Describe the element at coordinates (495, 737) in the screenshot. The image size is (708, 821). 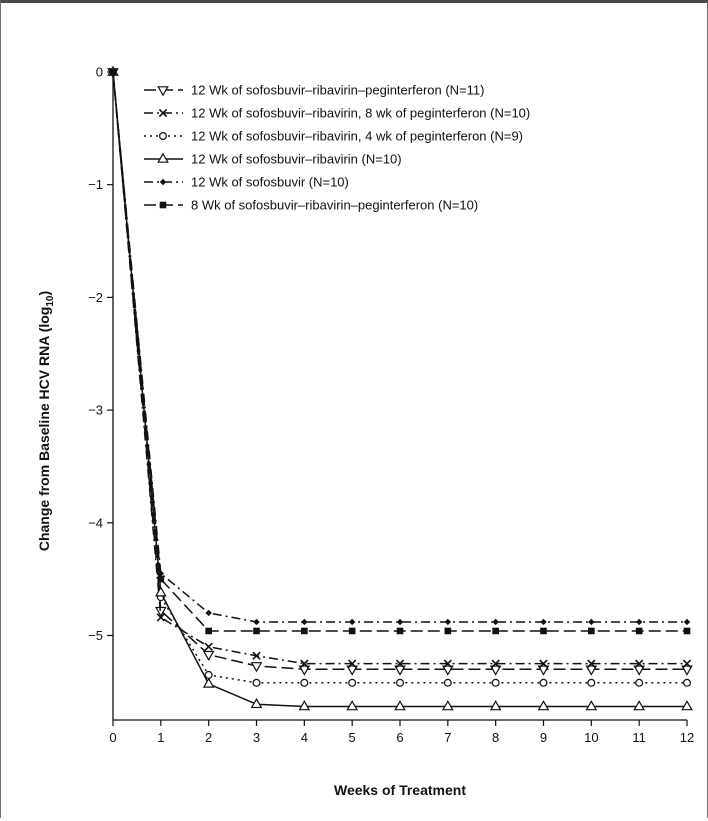
I see `x-tick-label: 8` at that location.